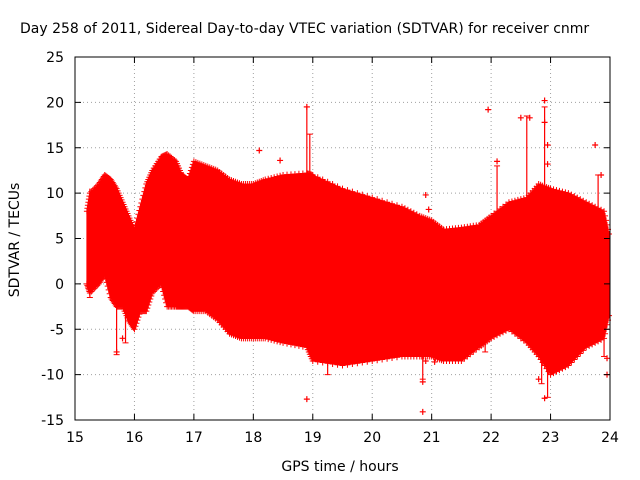 This screenshot has width=640, height=480. I want to click on y-tick-label: 10, so click(55, 194).